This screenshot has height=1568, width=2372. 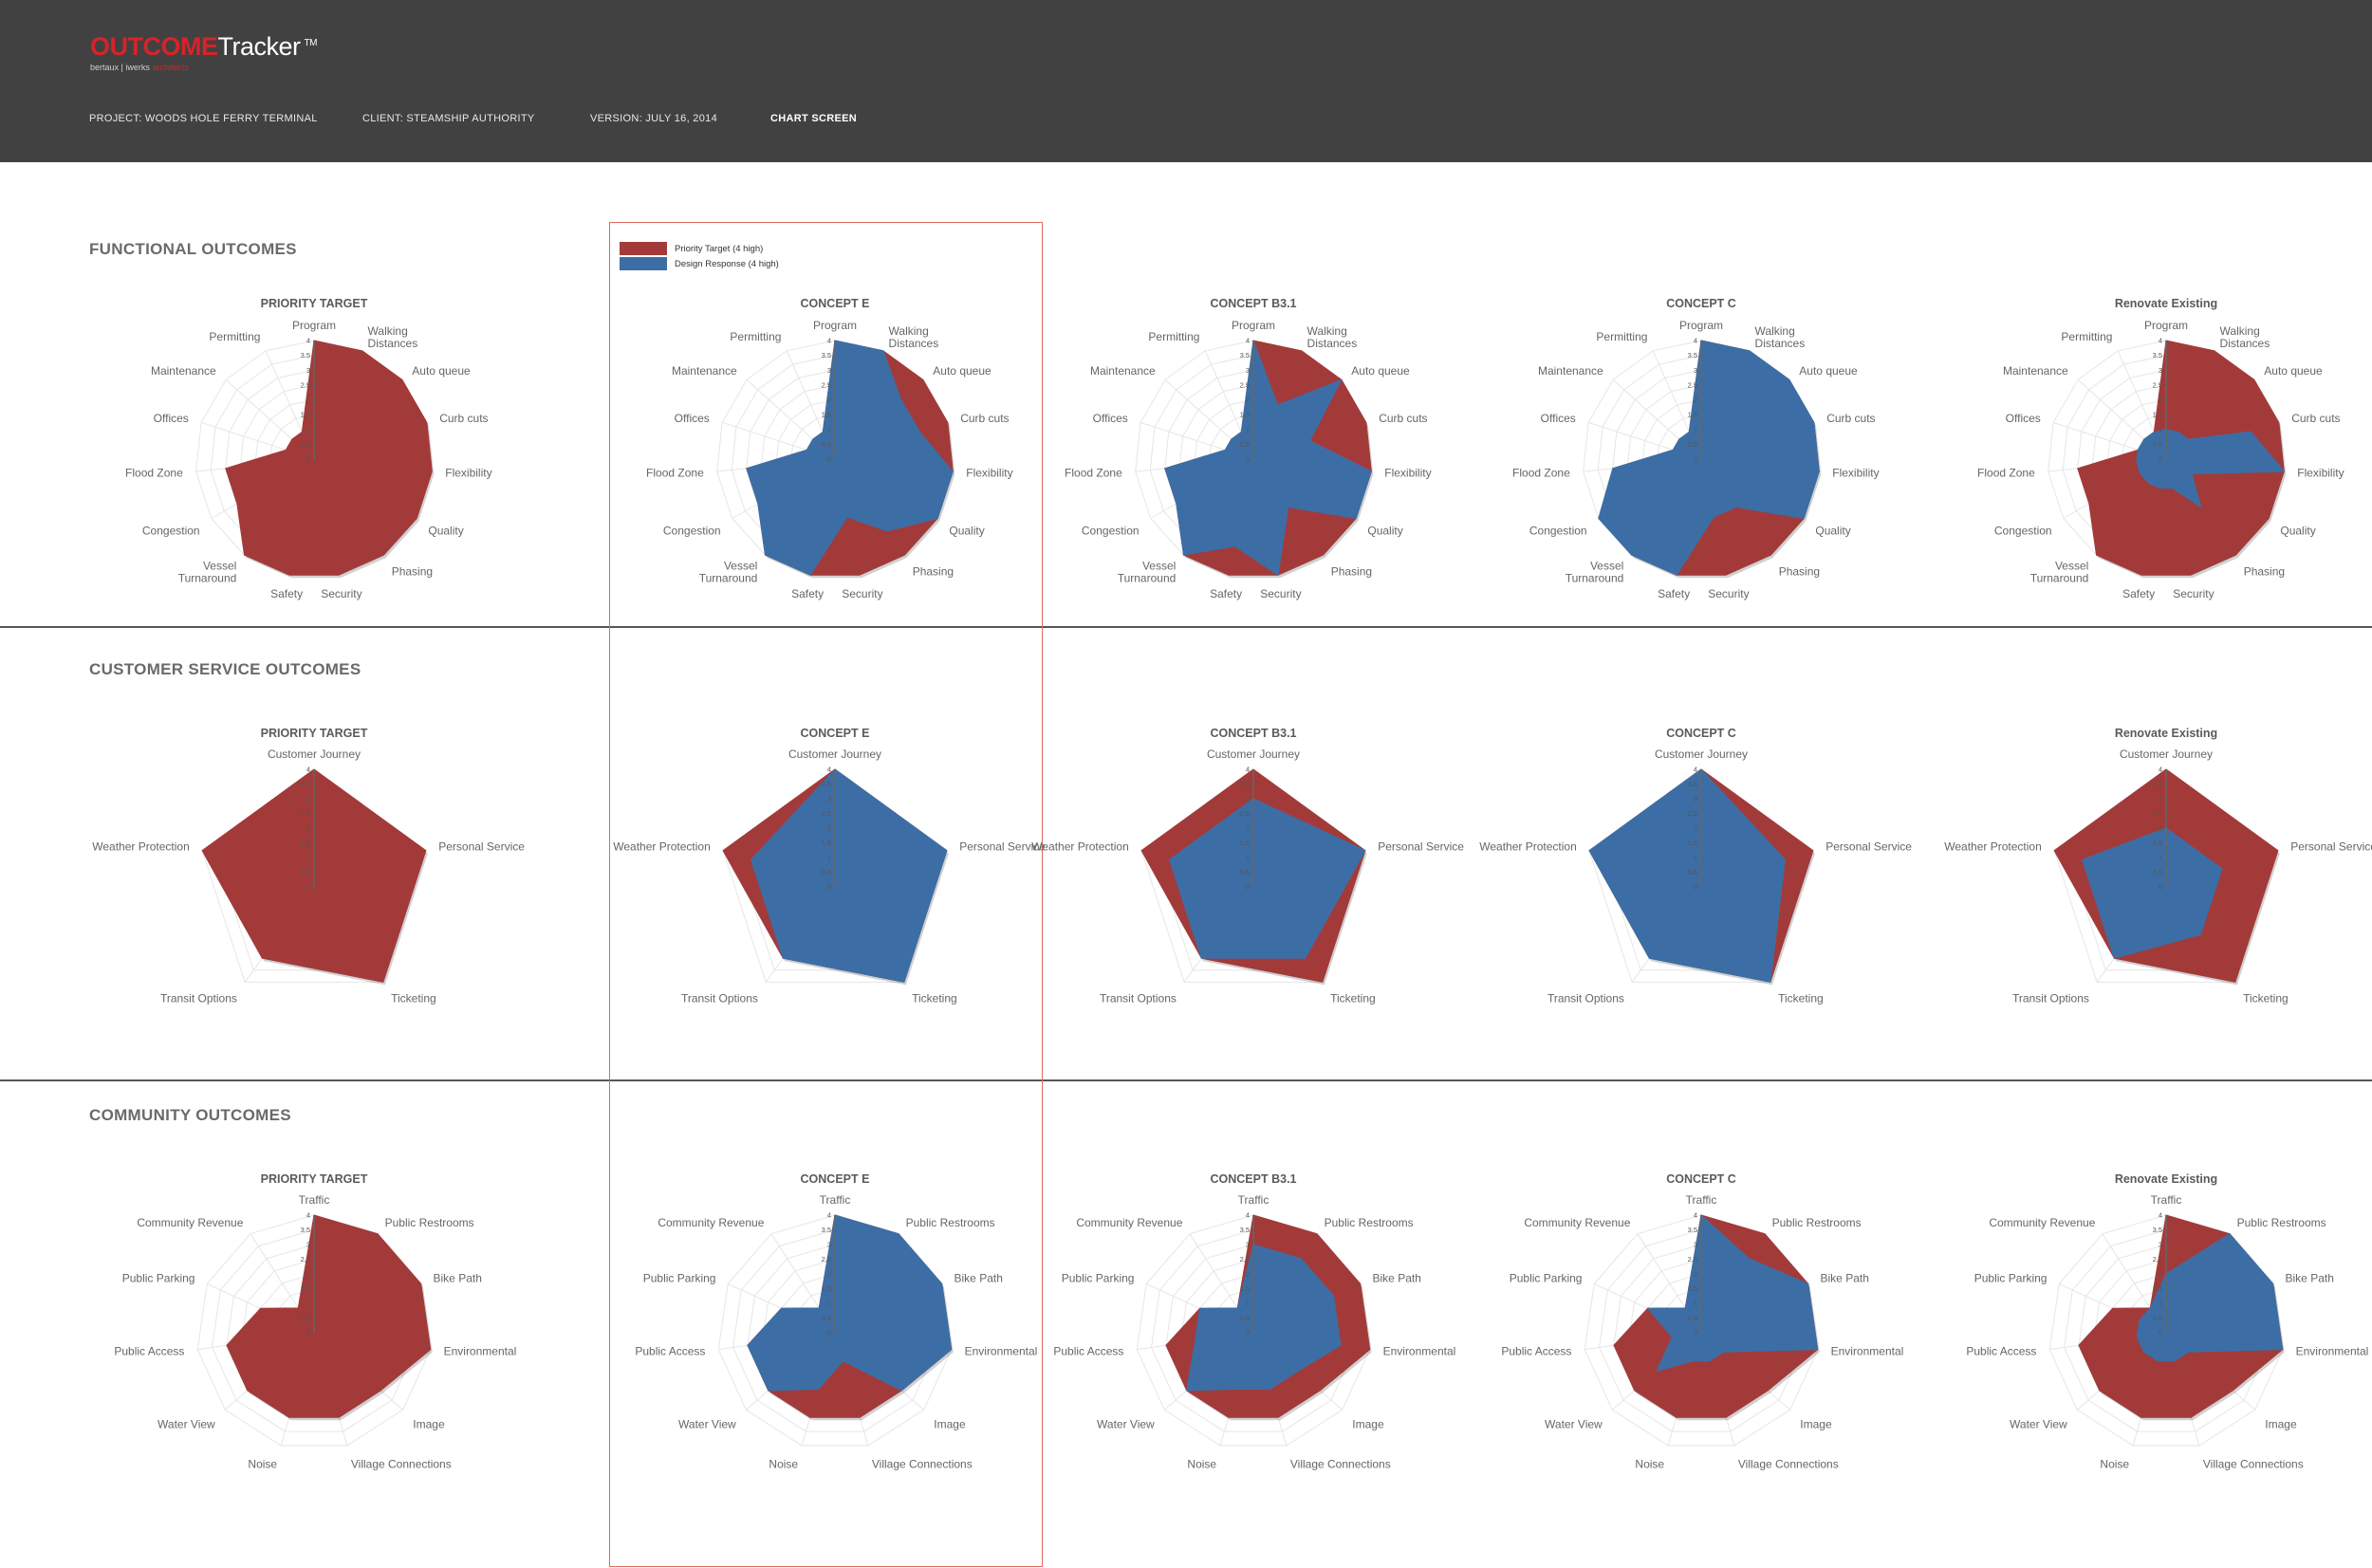 I want to click on axis-label: Public Parking, so click(x=679, y=1279).